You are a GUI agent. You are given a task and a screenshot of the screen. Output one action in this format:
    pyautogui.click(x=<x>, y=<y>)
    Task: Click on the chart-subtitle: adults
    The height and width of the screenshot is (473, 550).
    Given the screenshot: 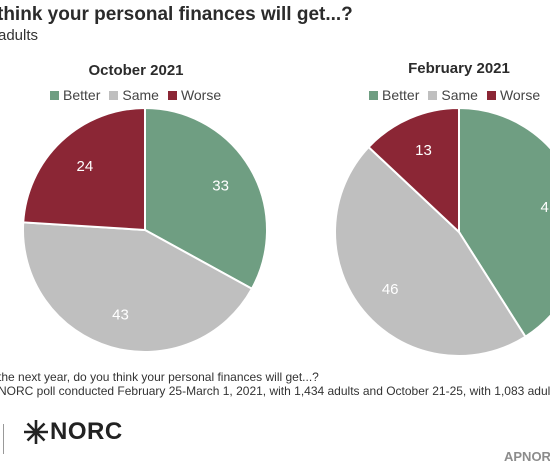 What is the action you would take?
    pyautogui.click(x=19, y=35)
    